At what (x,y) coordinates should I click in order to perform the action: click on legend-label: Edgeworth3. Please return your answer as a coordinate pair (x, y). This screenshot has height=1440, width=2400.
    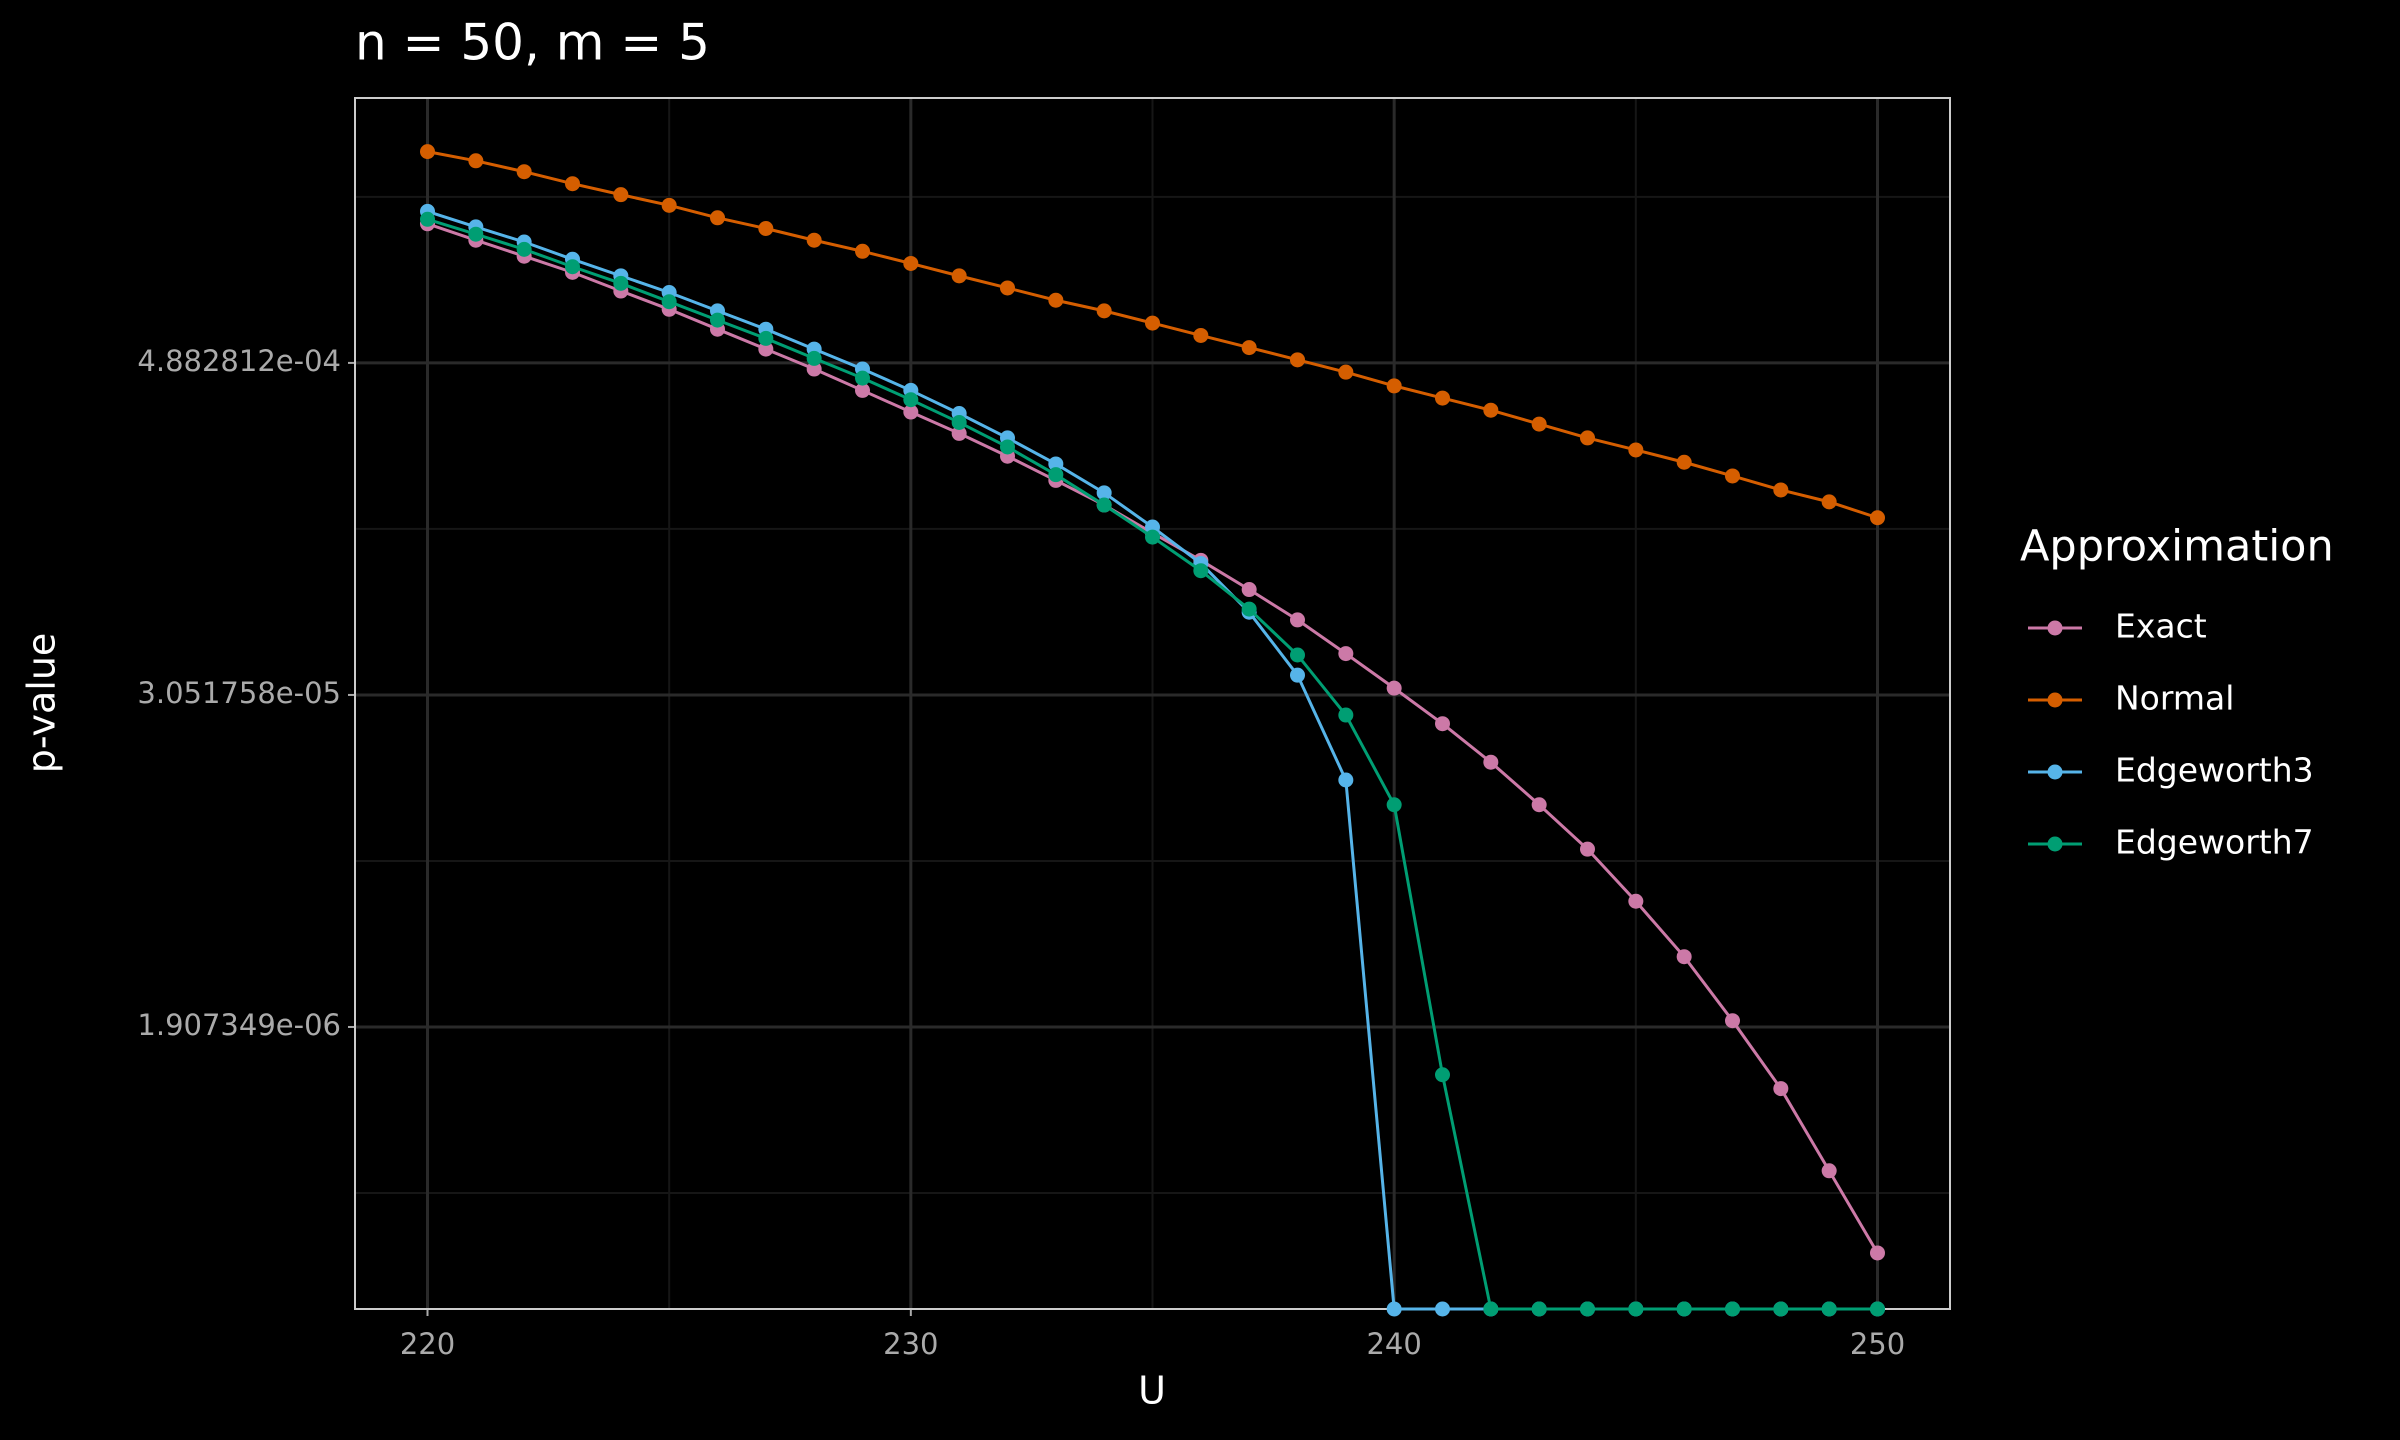
    Looking at the image, I should click on (2214, 770).